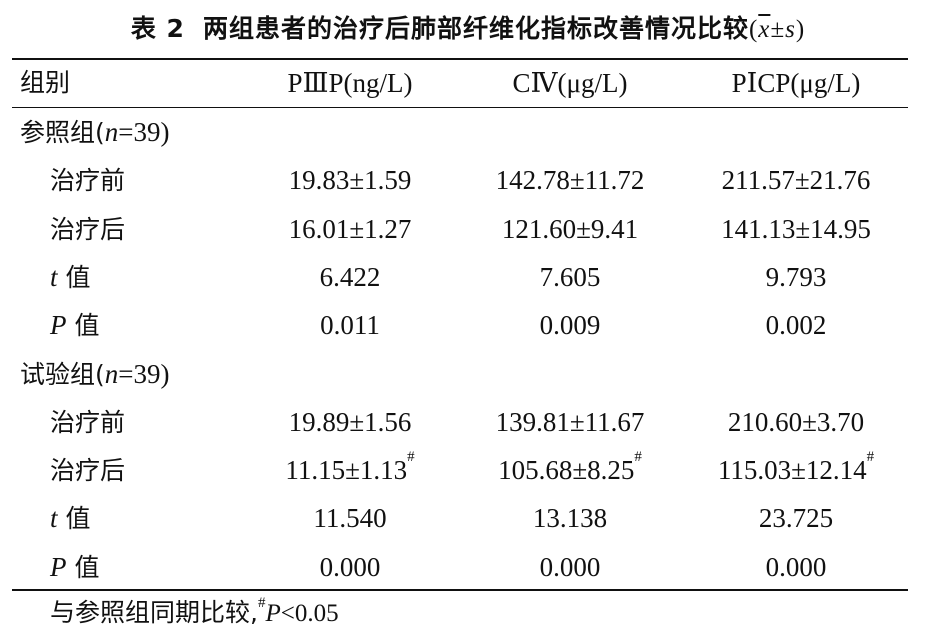 This screenshot has height=642, width=936. What do you see at coordinates (468, 277) in the screenshot?
I see `table-row: t 值 6.422 7.605 9.793` at bounding box center [468, 277].